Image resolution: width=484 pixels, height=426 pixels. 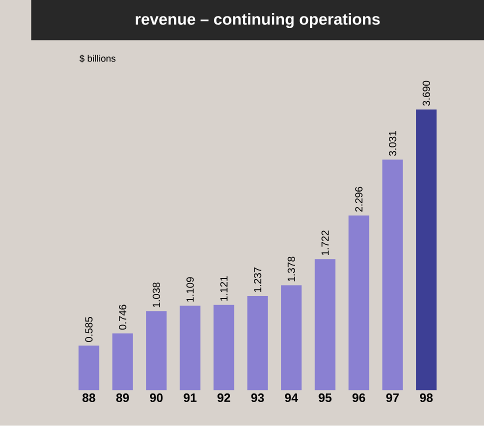 What do you see at coordinates (426, 398) in the screenshot?
I see `x-tick-label: 98` at bounding box center [426, 398].